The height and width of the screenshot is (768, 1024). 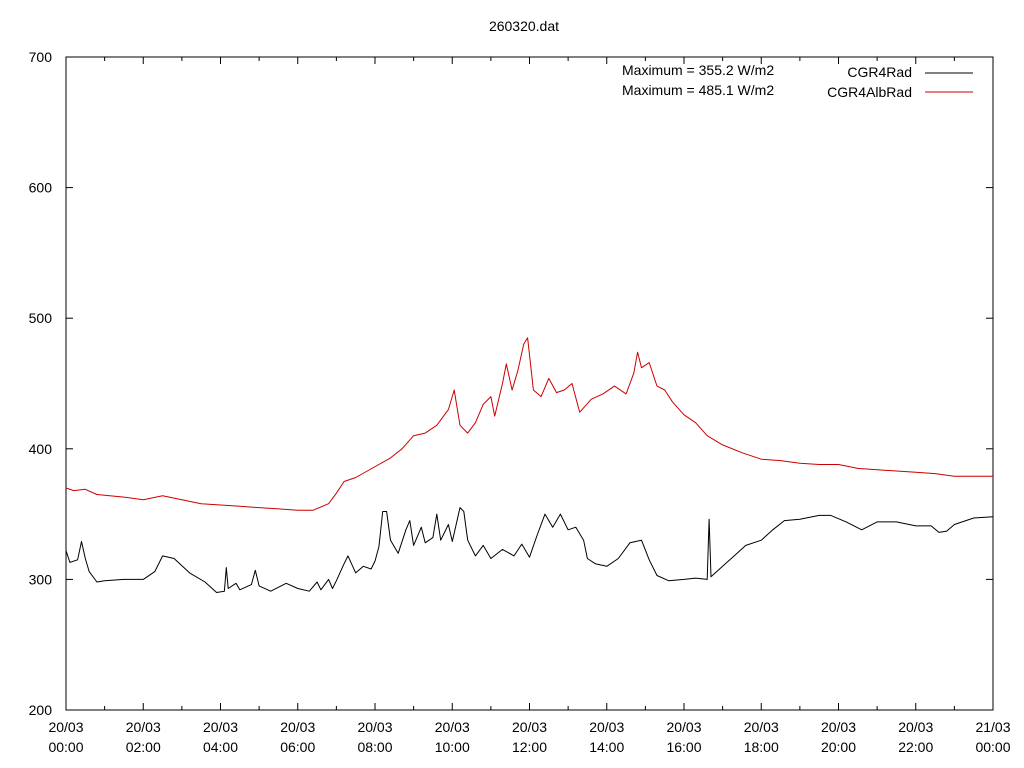 What do you see at coordinates (606, 747) in the screenshot?
I see `x-tick-label-time: 14:00` at bounding box center [606, 747].